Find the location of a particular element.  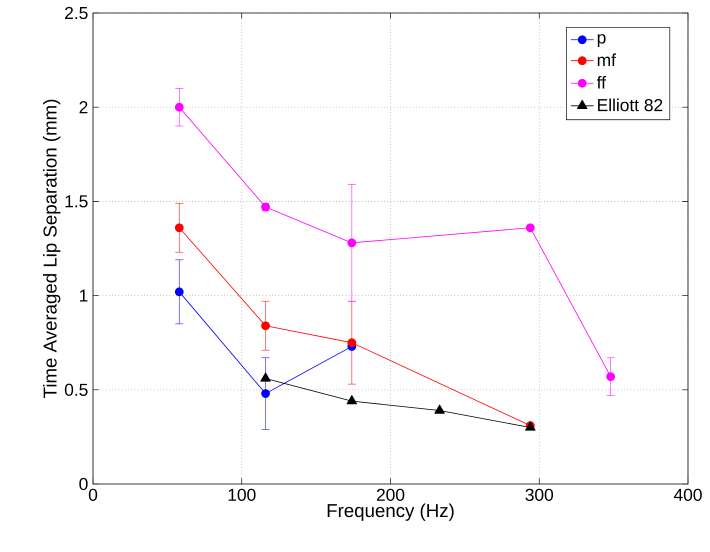

legend-label: Elliott 82 is located at coordinates (630, 105).